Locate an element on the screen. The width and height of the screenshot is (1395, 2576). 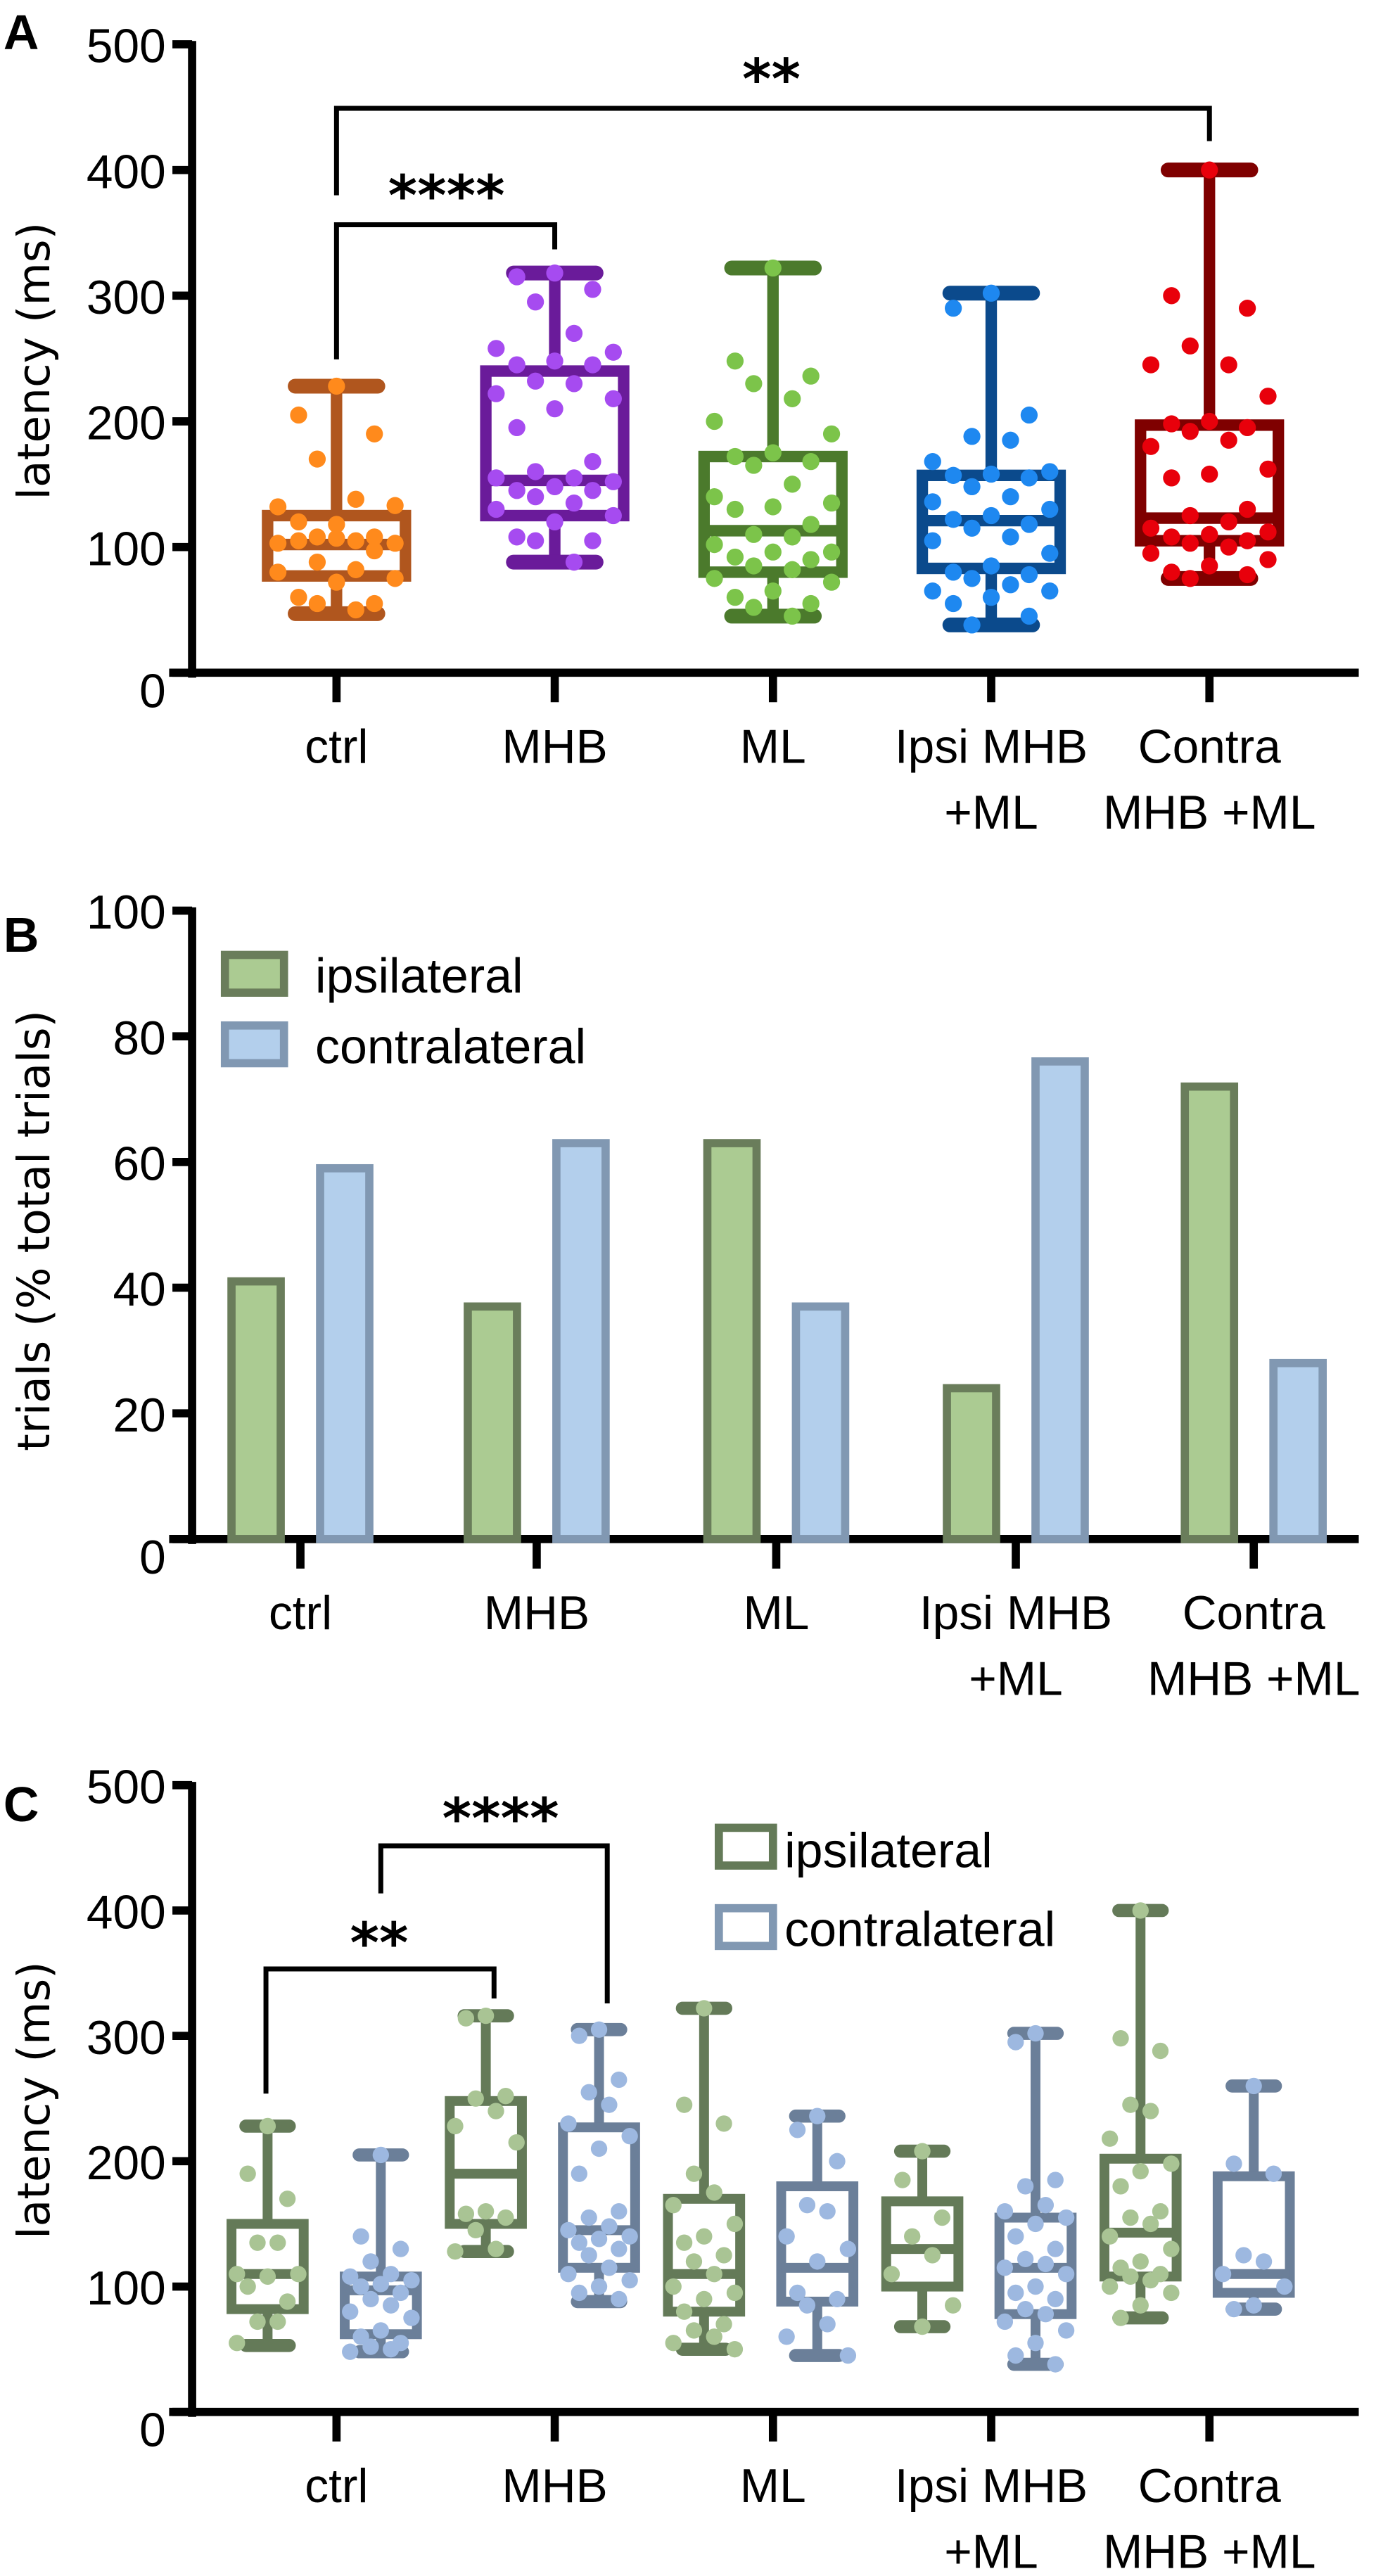
y-tick-label: 400 is located at coordinates (126, 1913).